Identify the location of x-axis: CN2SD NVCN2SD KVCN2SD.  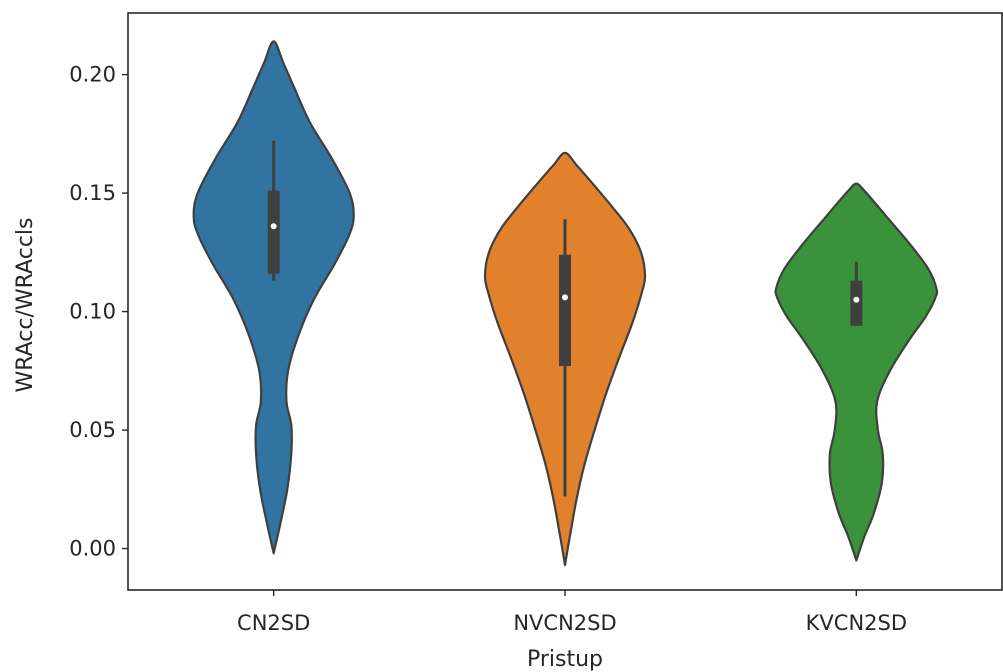
(572, 612).